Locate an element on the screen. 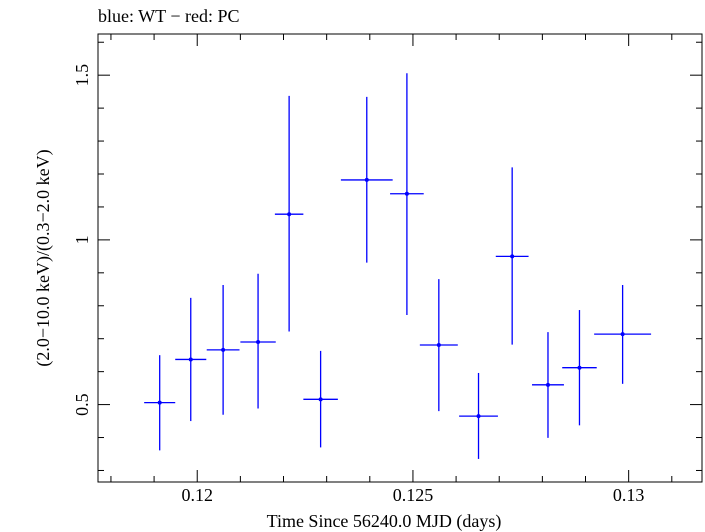  x-tick-label: 0.125 is located at coordinates (413, 495).